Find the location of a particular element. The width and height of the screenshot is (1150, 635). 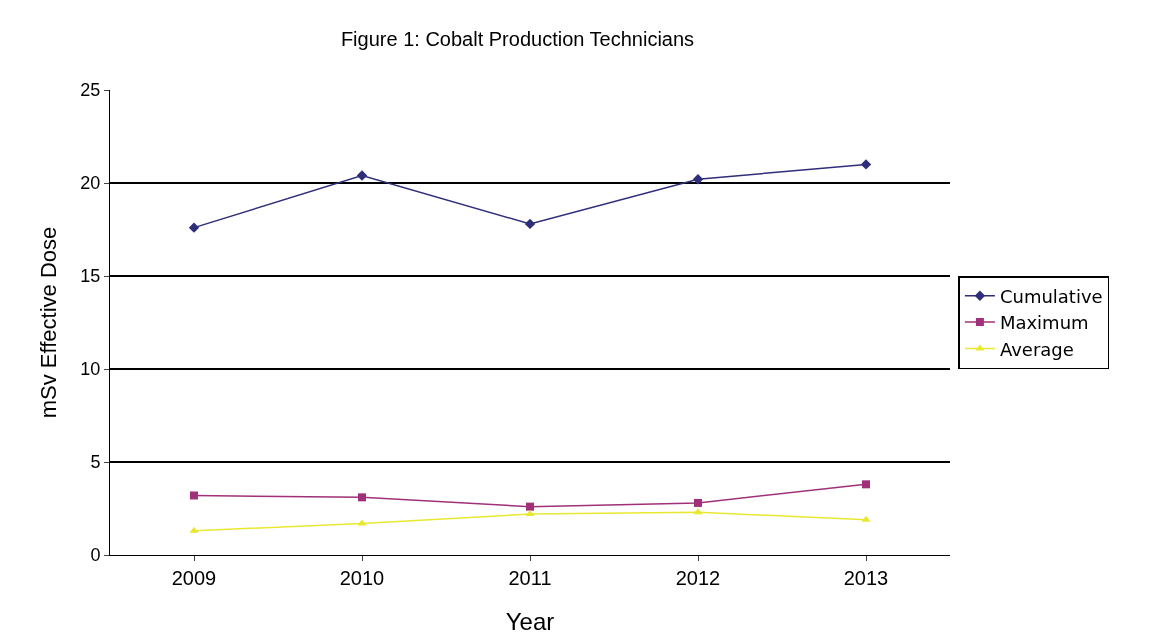

x-tick-label: 2009 is located at coordinates (194, 578).